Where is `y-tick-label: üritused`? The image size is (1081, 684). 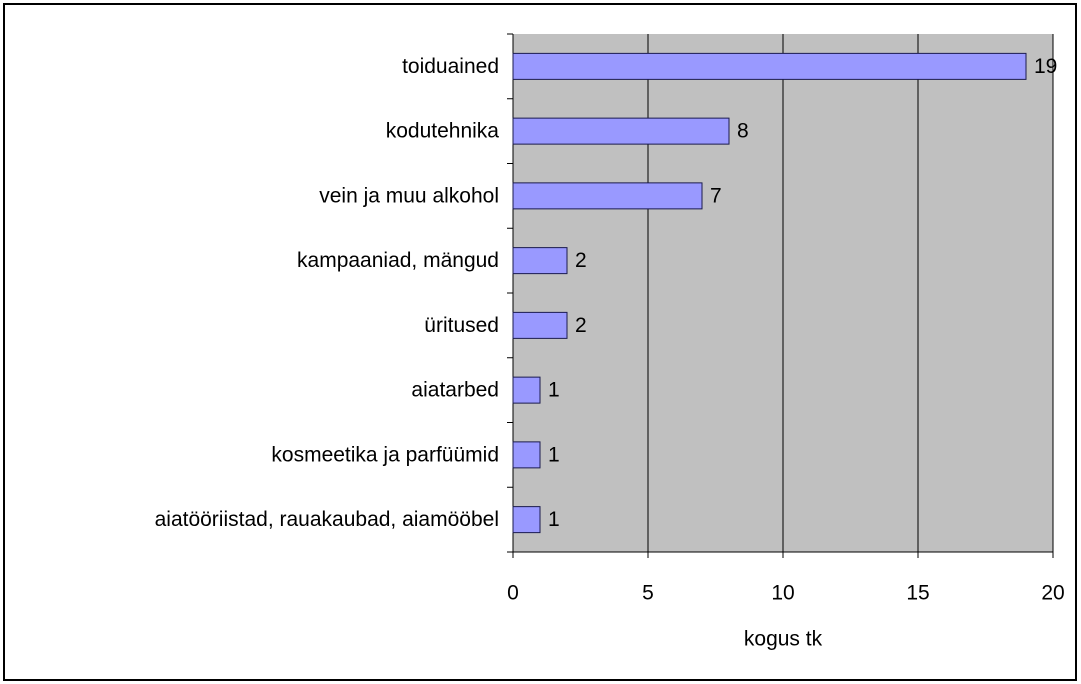 y-tick-label: üritused is located at coordinates (461, 325).